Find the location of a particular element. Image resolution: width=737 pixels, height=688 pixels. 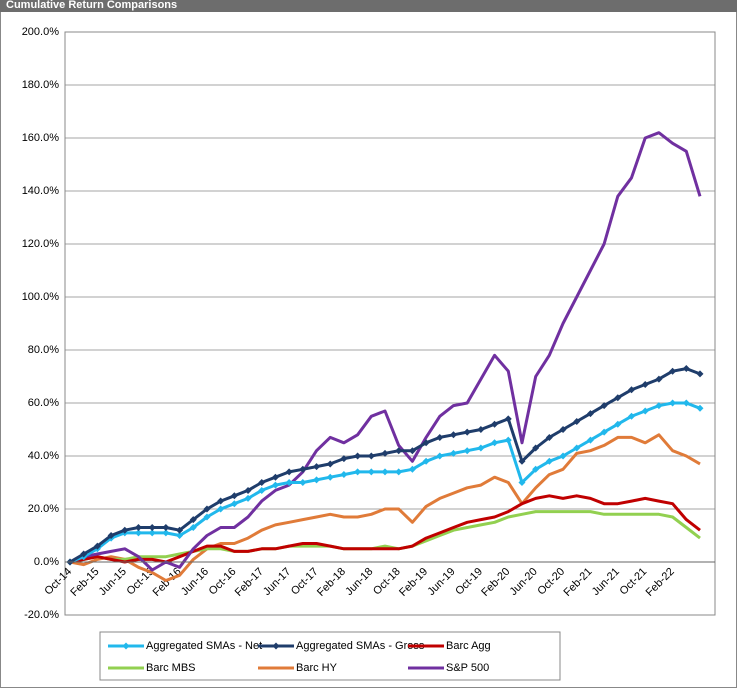

y-tick-label: 60.0% is located at coordinates (43, 403).